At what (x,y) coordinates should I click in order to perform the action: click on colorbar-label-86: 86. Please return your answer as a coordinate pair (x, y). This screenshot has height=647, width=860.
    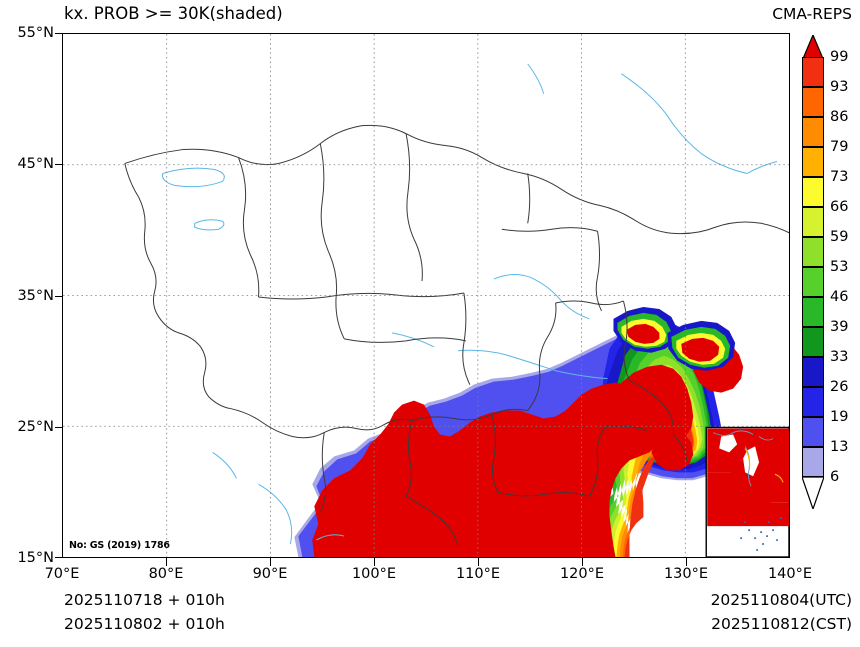
    Looking at the image, I should click on (839, 117).